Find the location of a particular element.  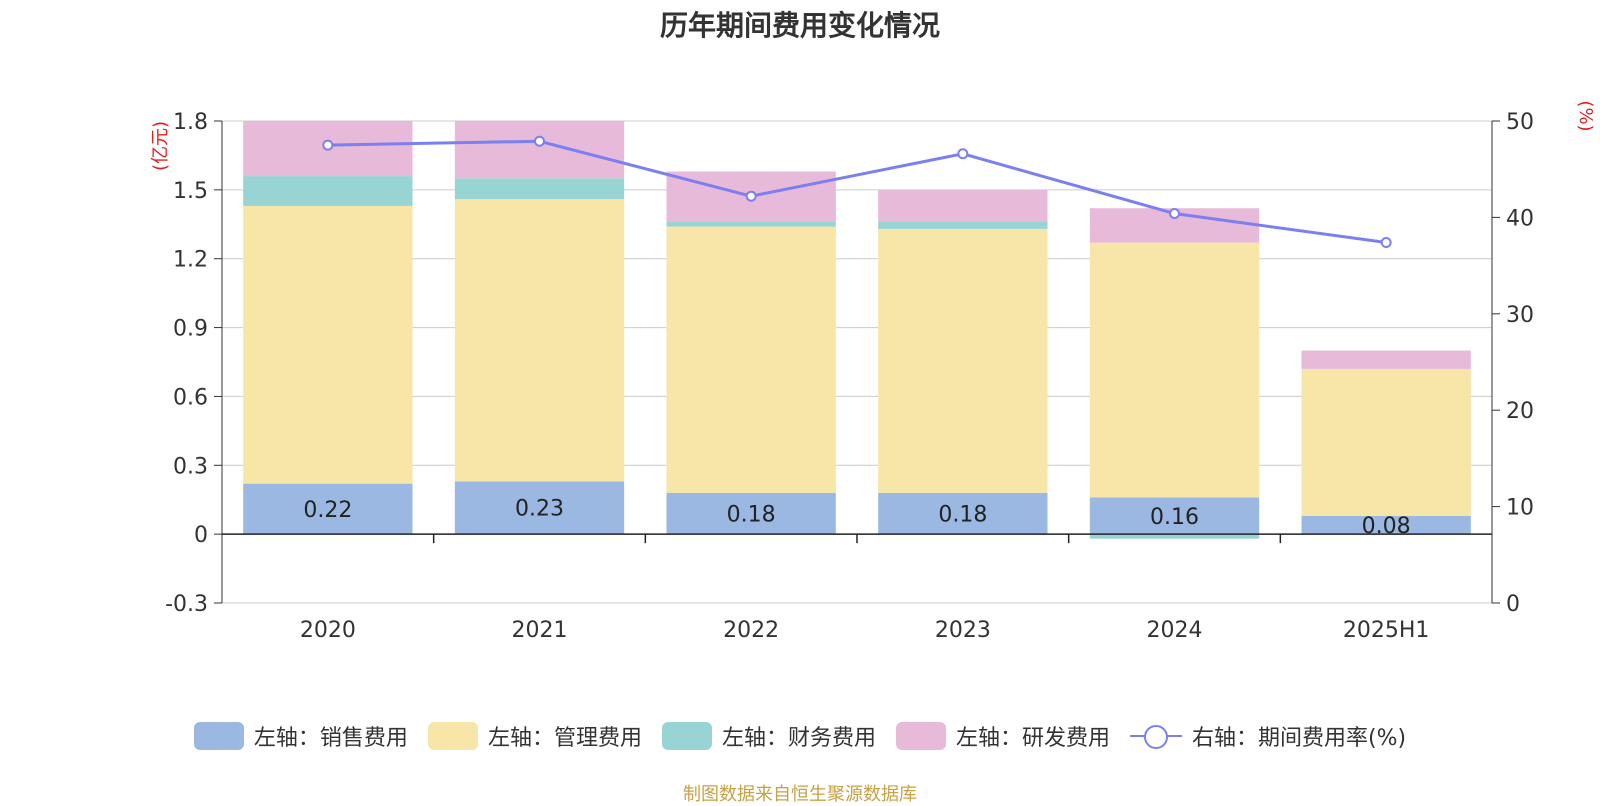

data-source-note: 制图数据来自恒生聚源数据库 is located at coordinates (800, 794).